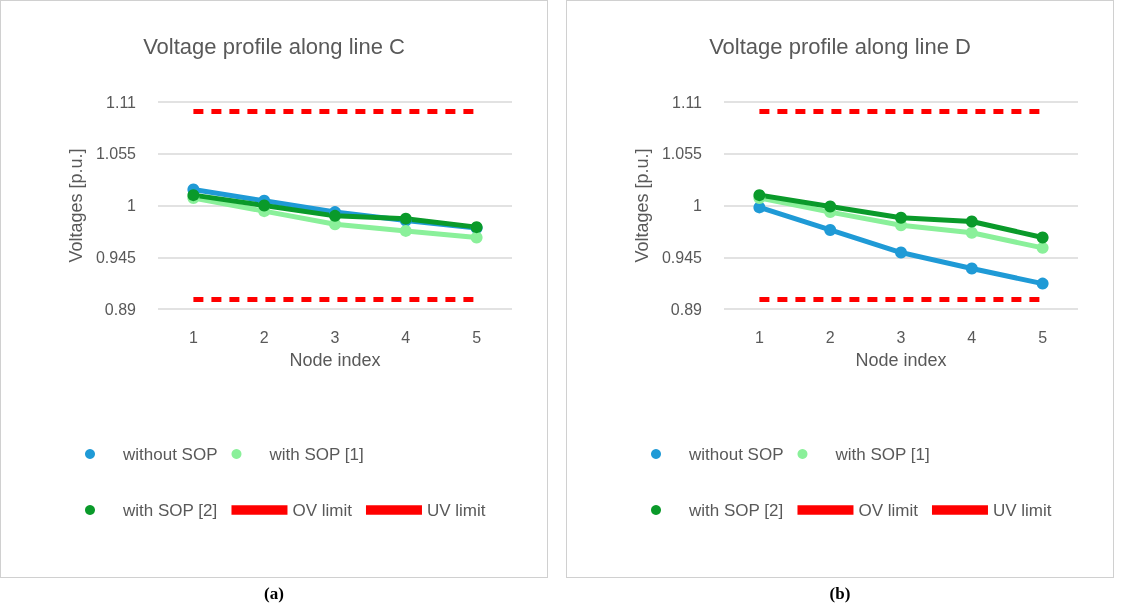 The width and height of the screenshot is (1140, 612). What do you see at coordinates (840, 594) in the screenshot?
I see `text: (b)` at bounding box center [840, 594].